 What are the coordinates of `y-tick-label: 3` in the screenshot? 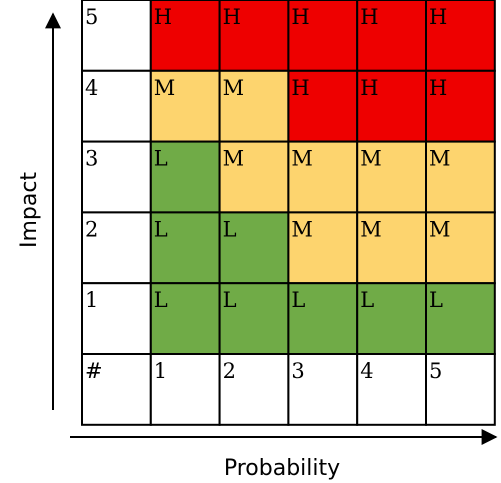 It's located at (91, 159).